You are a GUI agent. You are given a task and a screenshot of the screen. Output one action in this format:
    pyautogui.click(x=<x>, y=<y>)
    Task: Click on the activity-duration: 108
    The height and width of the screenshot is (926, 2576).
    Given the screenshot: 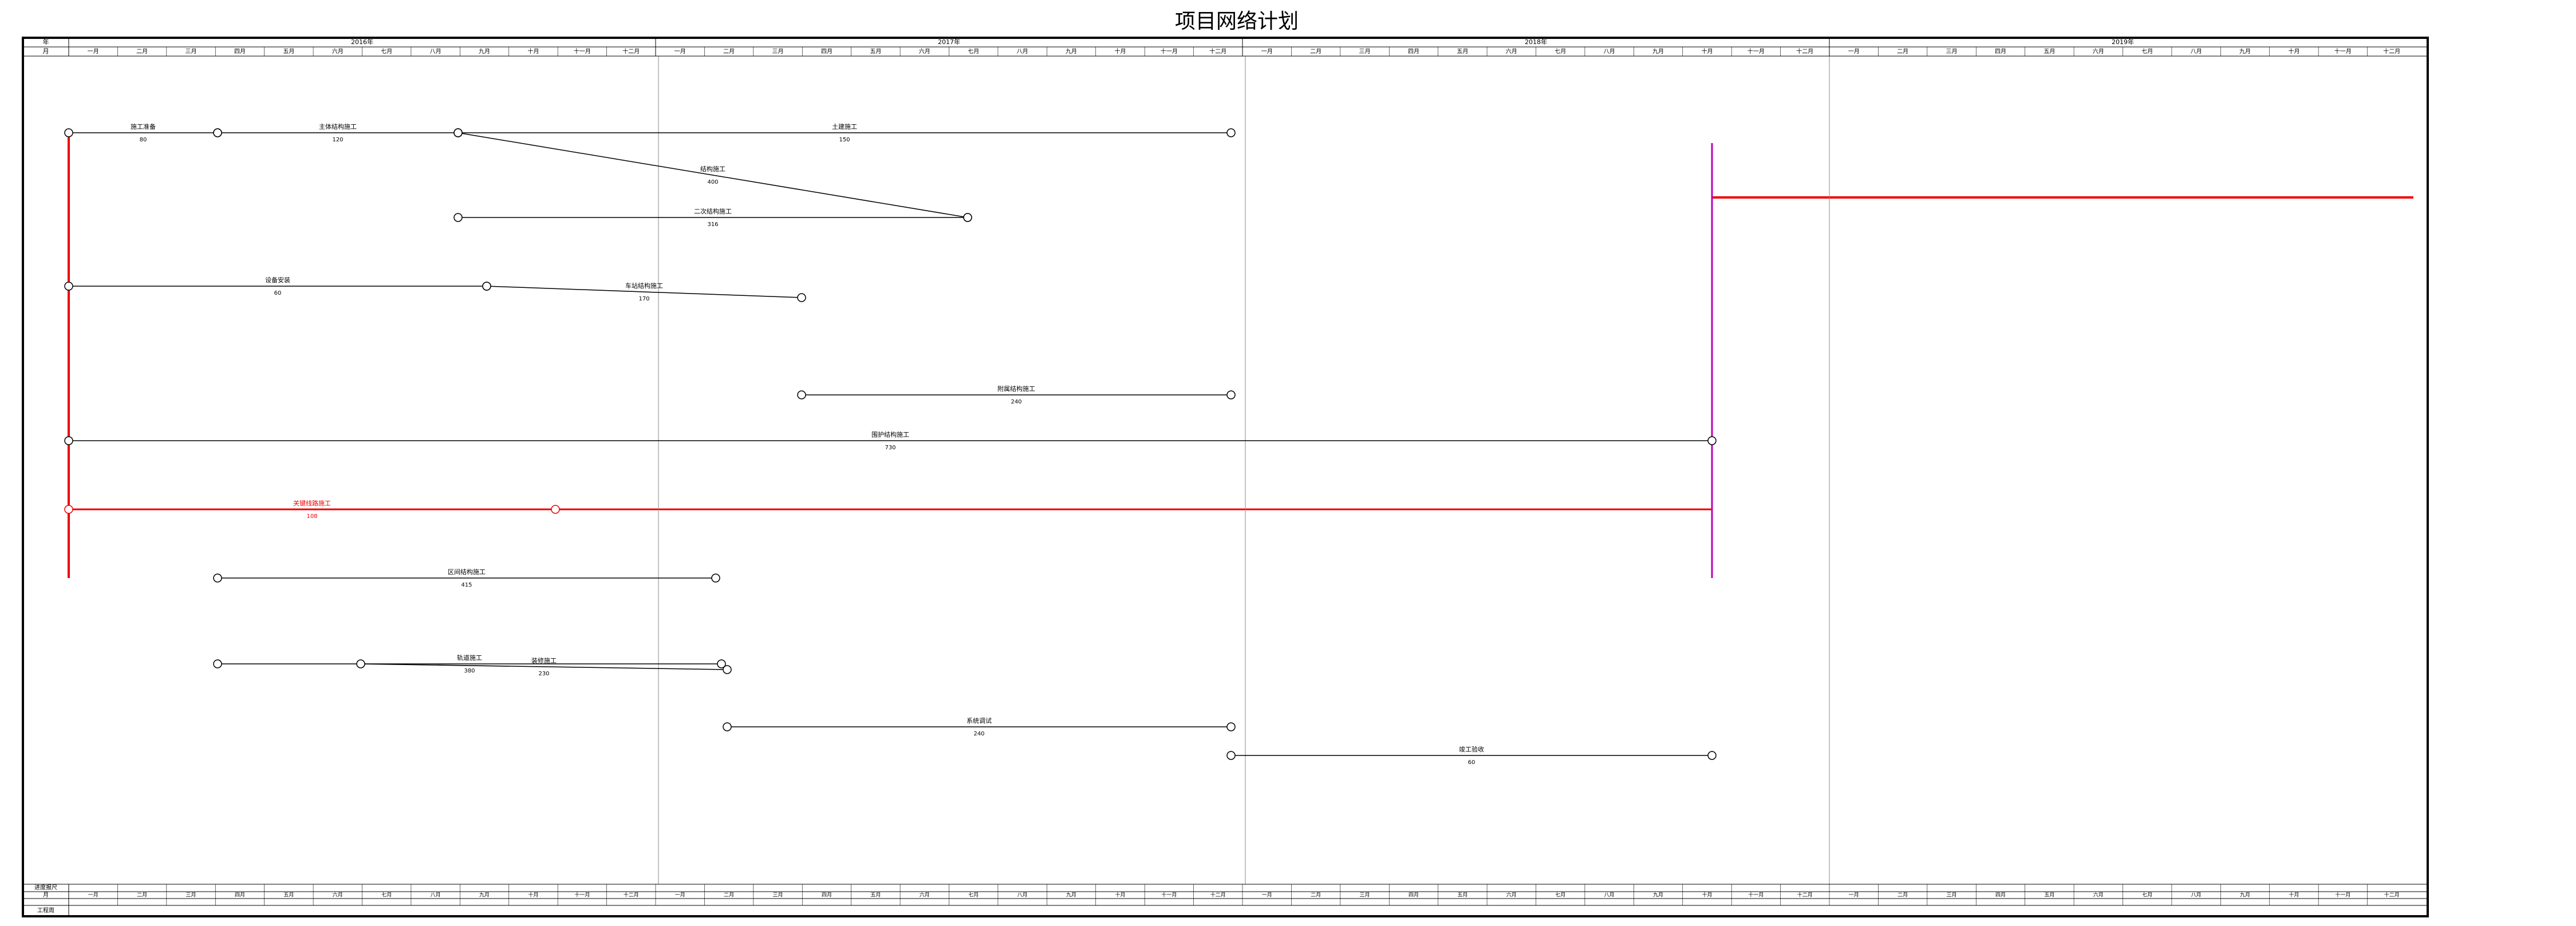 What is the action you would take?
    pyautogui.click(x=311, y=516)
    